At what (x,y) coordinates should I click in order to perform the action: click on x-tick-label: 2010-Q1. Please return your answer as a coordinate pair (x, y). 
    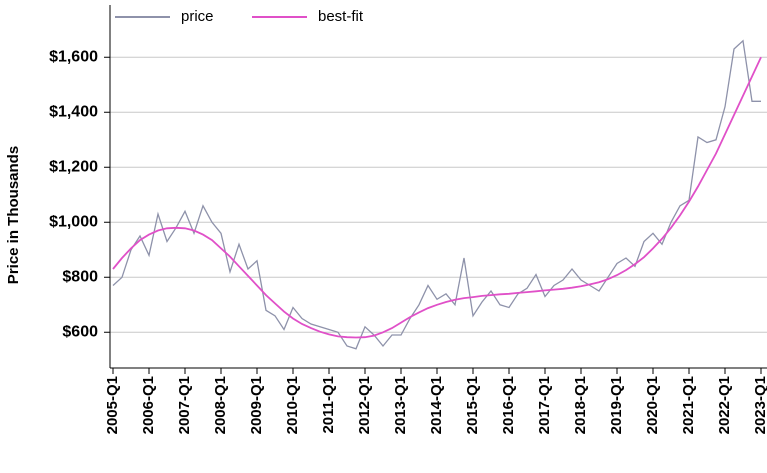
    Looking at the image, I should click on (292, 405).